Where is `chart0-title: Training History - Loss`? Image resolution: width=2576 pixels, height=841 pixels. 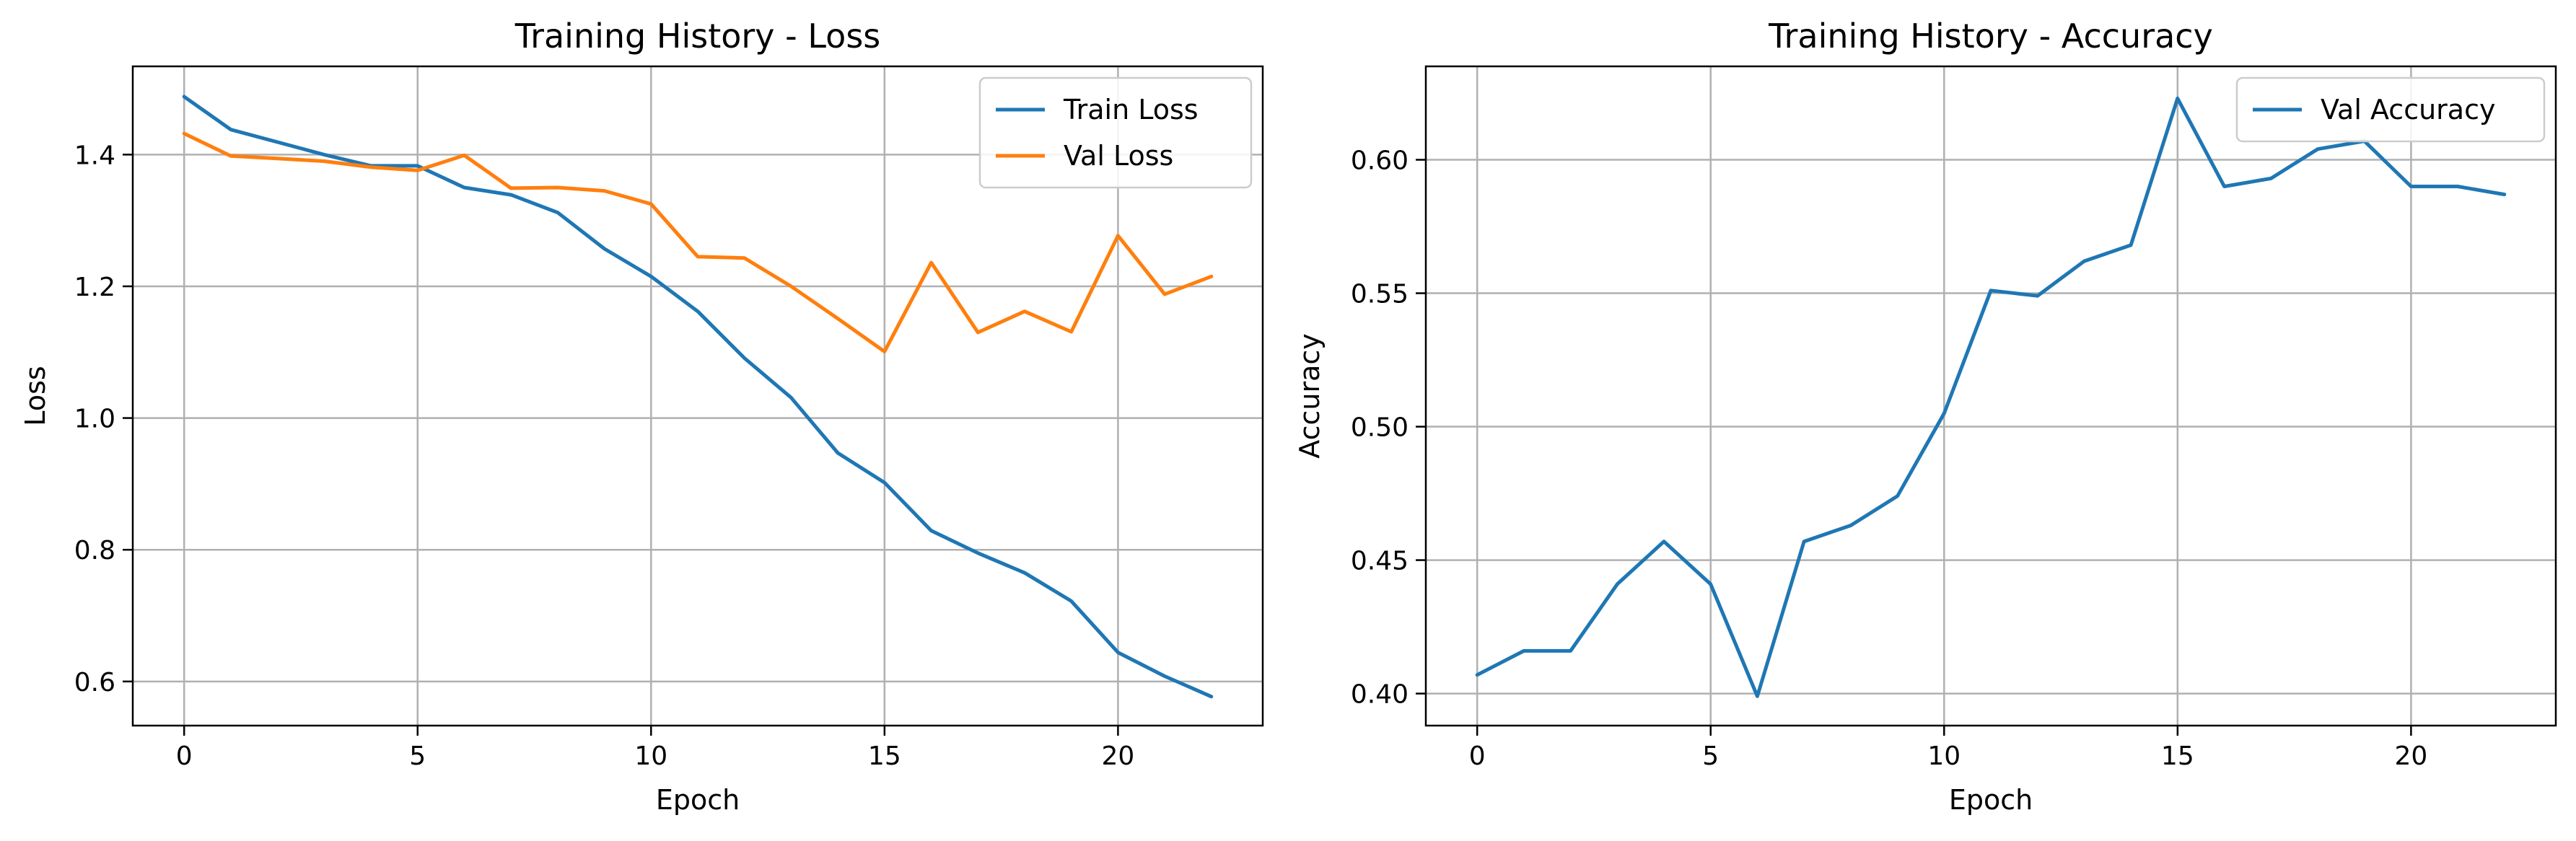 chart0-title: Training History - Loss is located at coordinates (697, 36).